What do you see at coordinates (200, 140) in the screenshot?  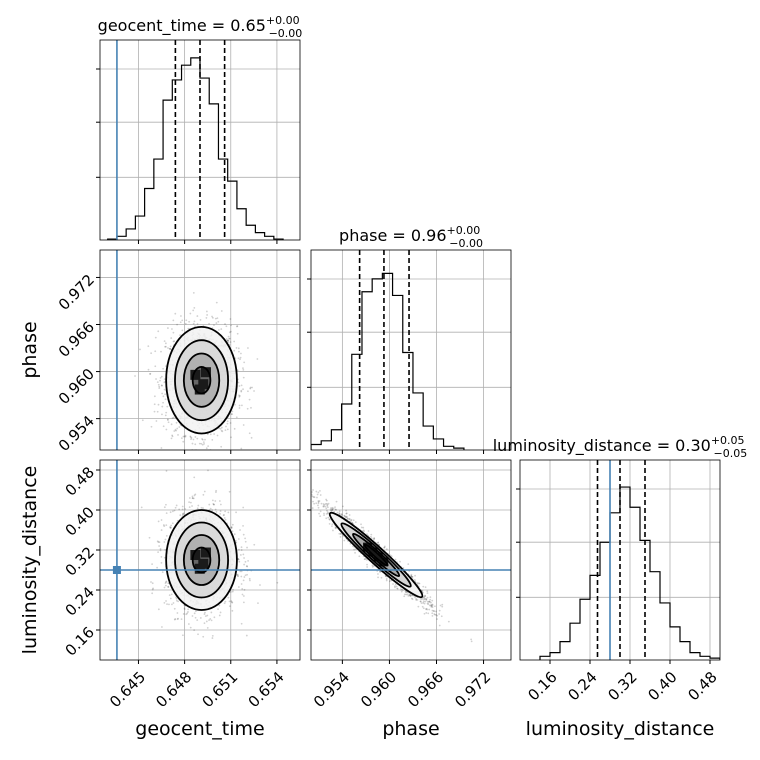 I see `panel-frame` at bounding box center [200, 140].